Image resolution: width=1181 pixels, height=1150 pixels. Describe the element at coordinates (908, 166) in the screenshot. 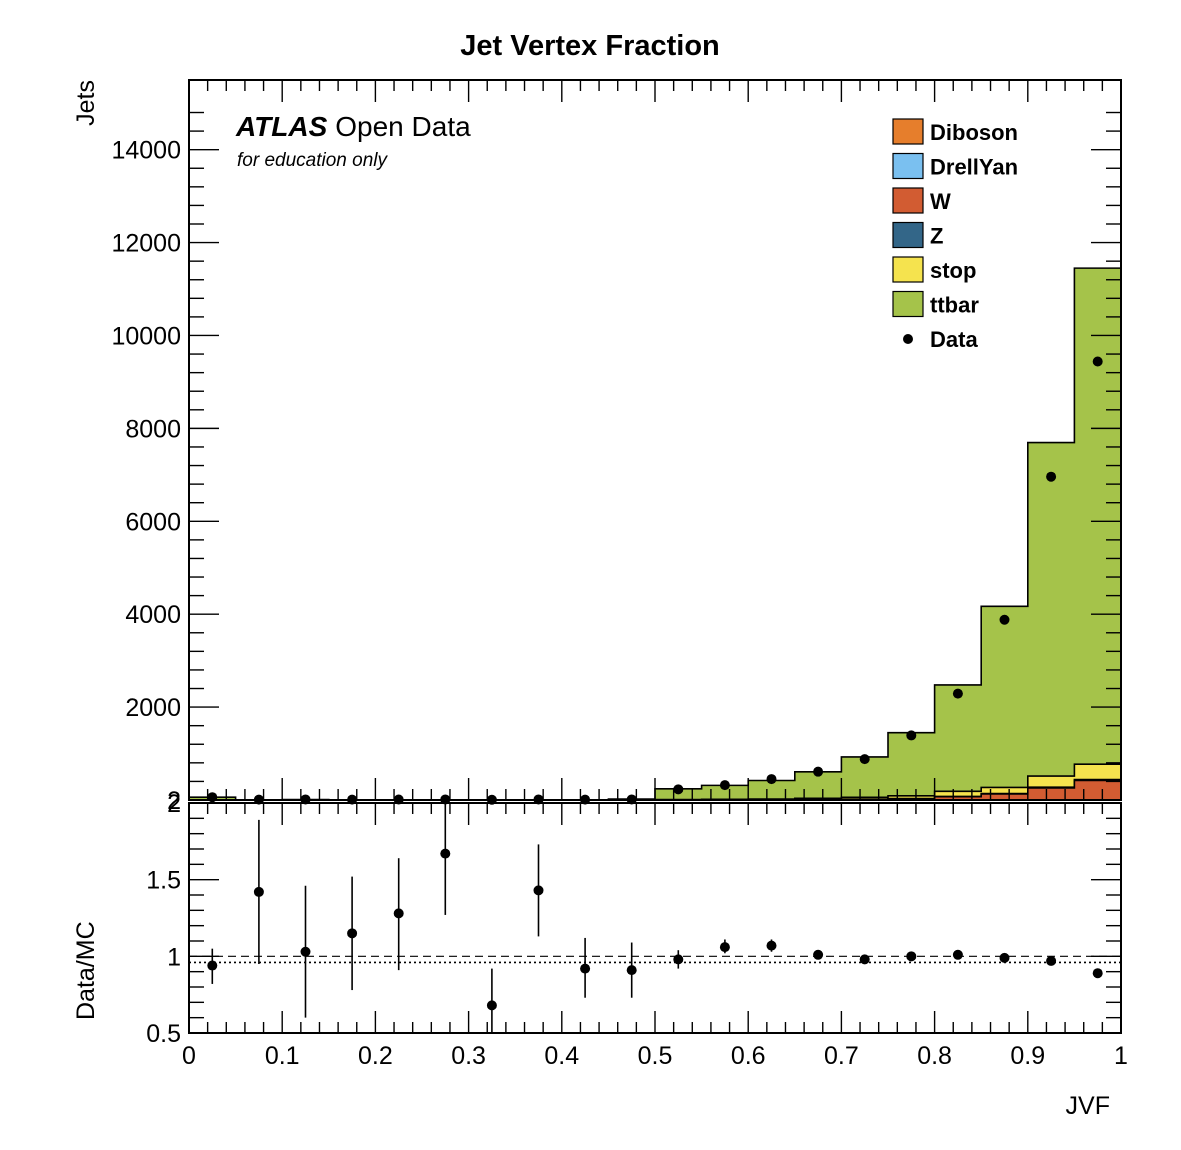

I see `legend-swatch-drellyan` at that location.